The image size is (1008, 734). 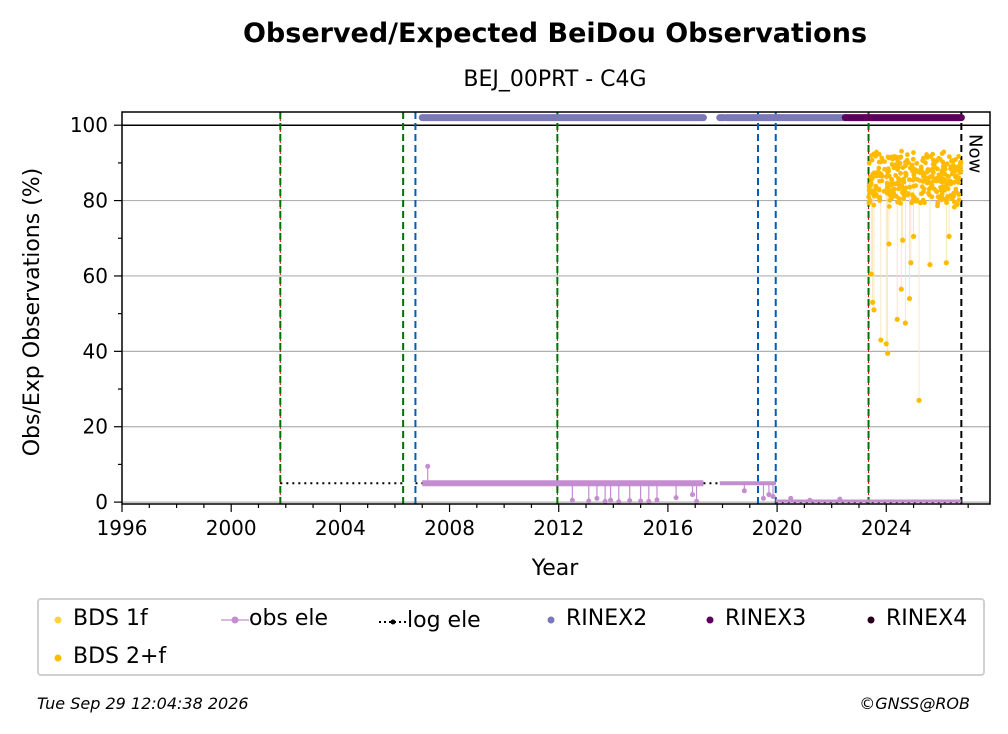 I want to click on x-tick-label: 2004, so click(x=340, y=528).